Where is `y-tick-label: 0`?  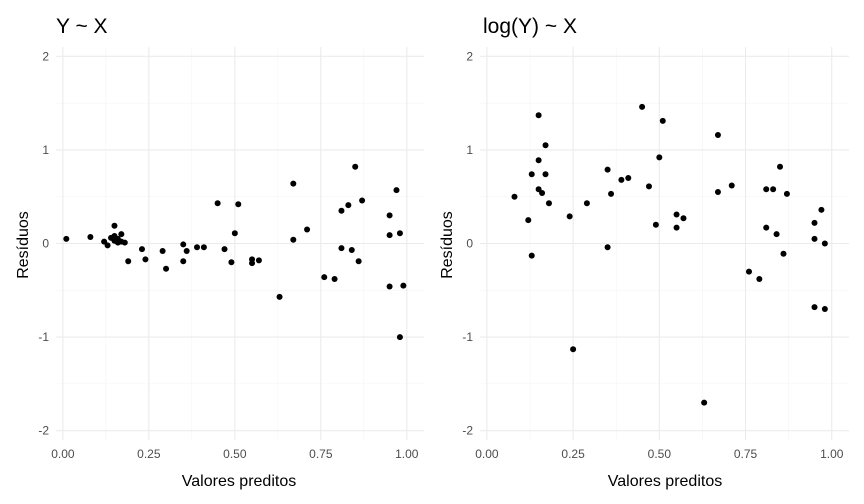 y-tick-label: 0 is located at coordinates (469, 244).